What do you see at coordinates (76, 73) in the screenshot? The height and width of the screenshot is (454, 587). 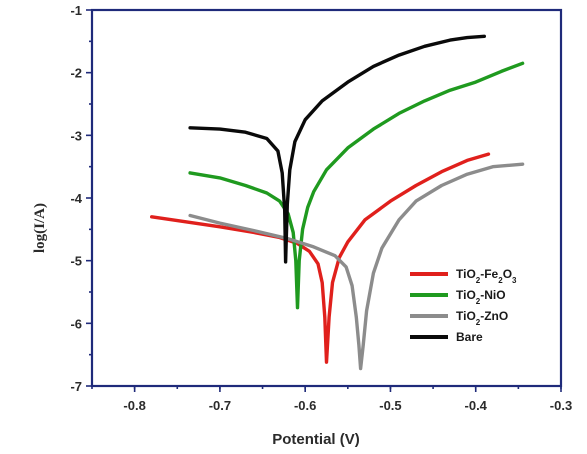 I see `y-tick-label: -2` at bounding box center [76, 73].